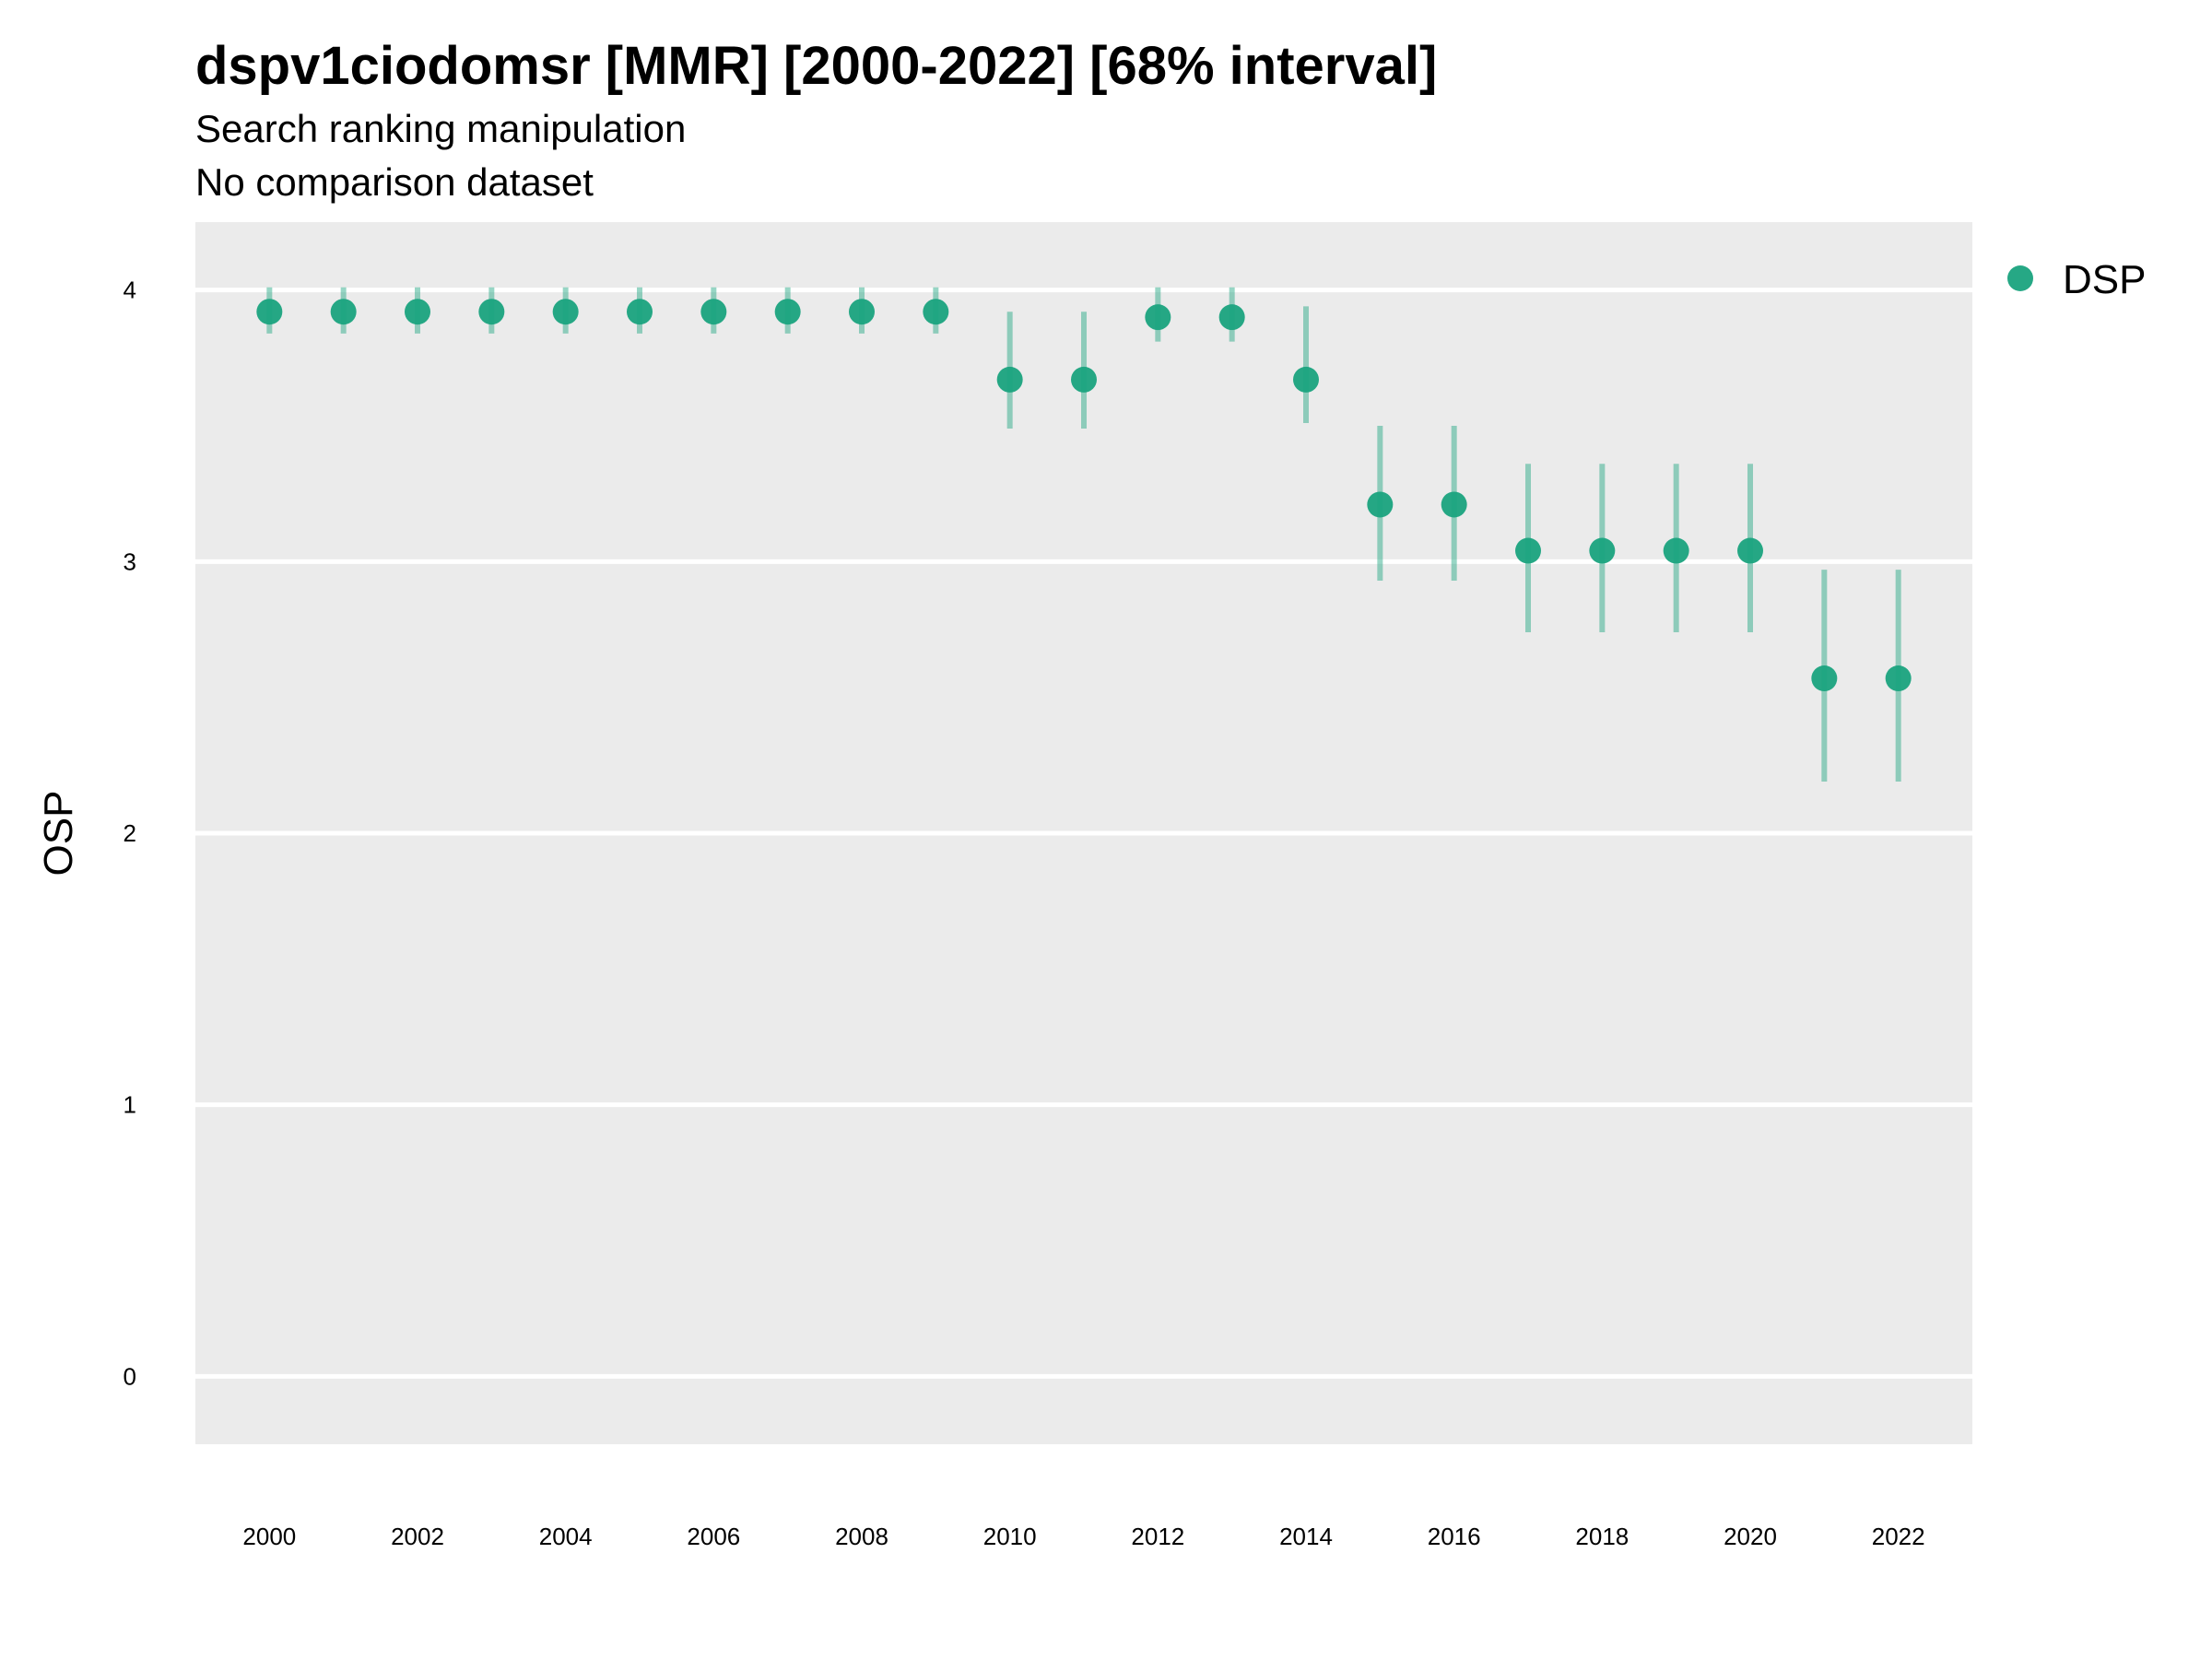 Image resolution: width=2212 pixels, height=1659 pixels. I want to click on data-point-2011, so click(1084, 379).